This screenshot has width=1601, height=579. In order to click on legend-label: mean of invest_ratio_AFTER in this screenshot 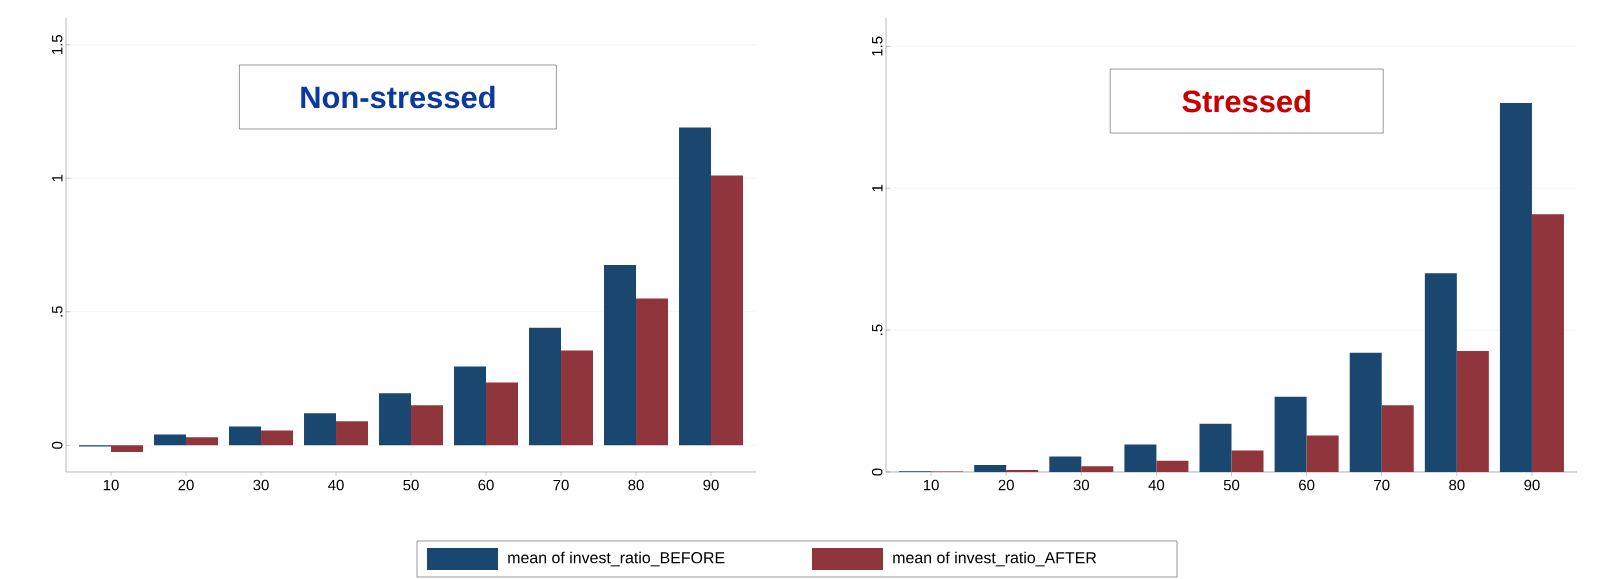, I will do `click(995, 559)`.